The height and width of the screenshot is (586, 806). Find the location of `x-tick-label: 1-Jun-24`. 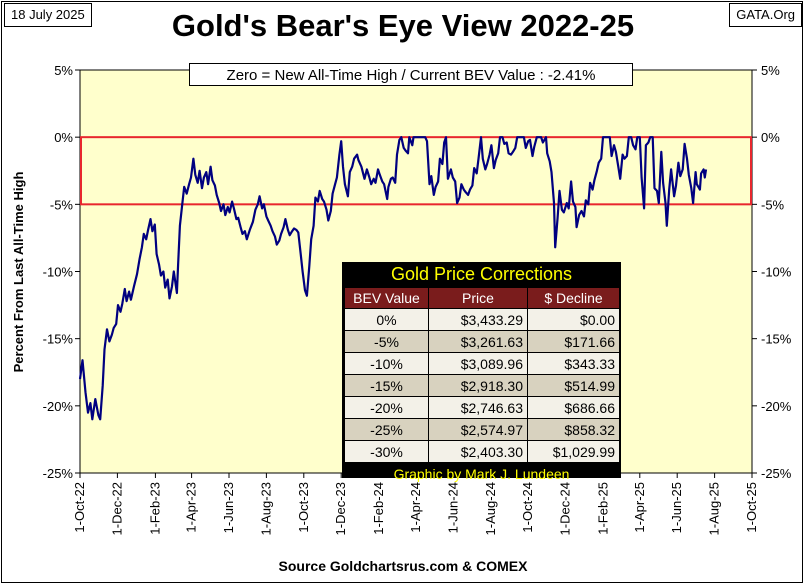

x-tick-label: 1-Jun-24 is located at coordinates (452, 507).